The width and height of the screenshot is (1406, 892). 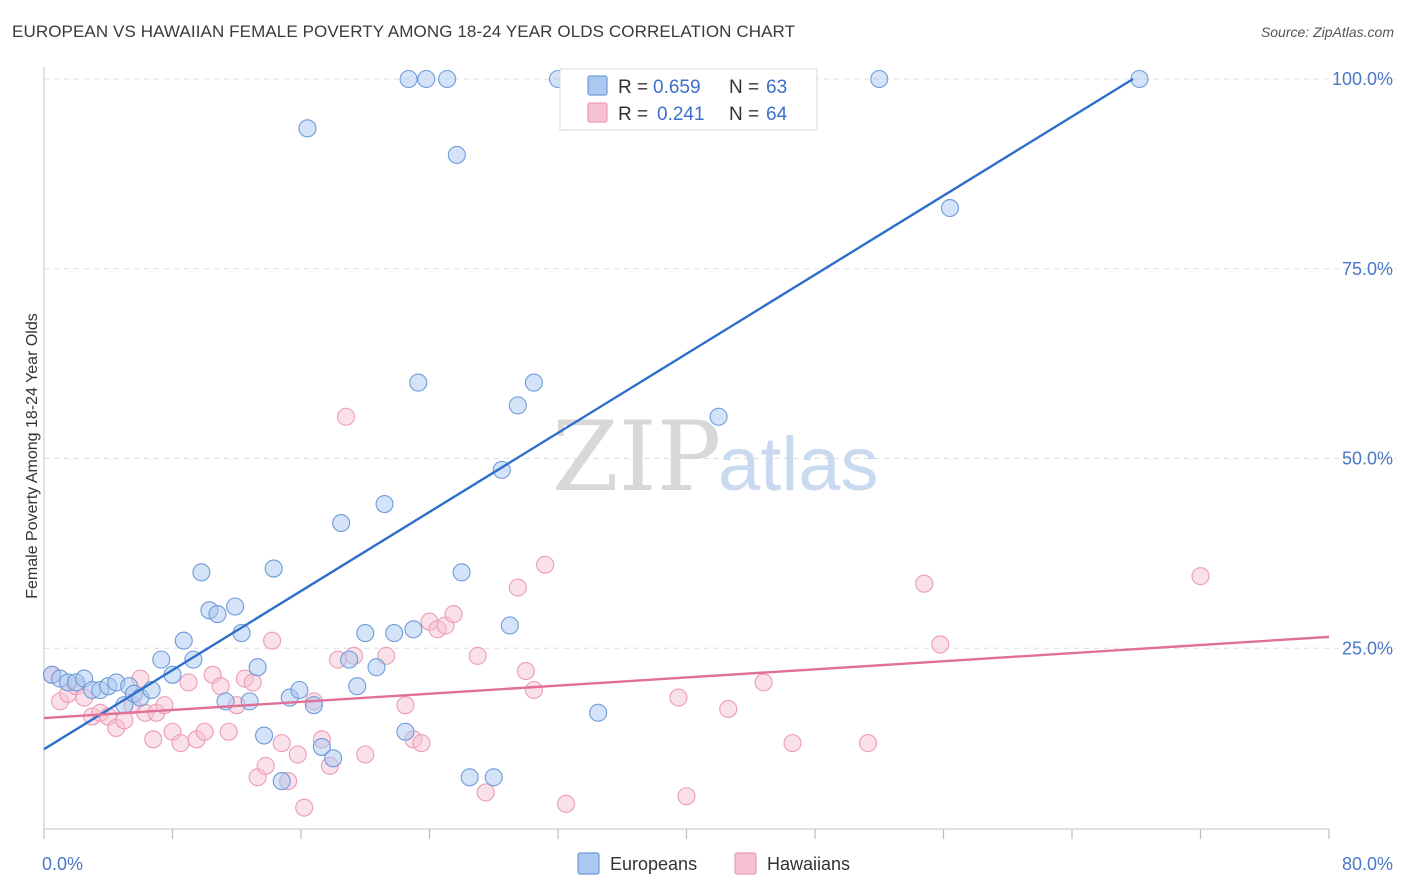 What do you see at coordinates (32, 456) in the screenshot?
I see `y-axis-label: Female Poverty Among 18-24 Year Olds` at bounding box center [32, 456].